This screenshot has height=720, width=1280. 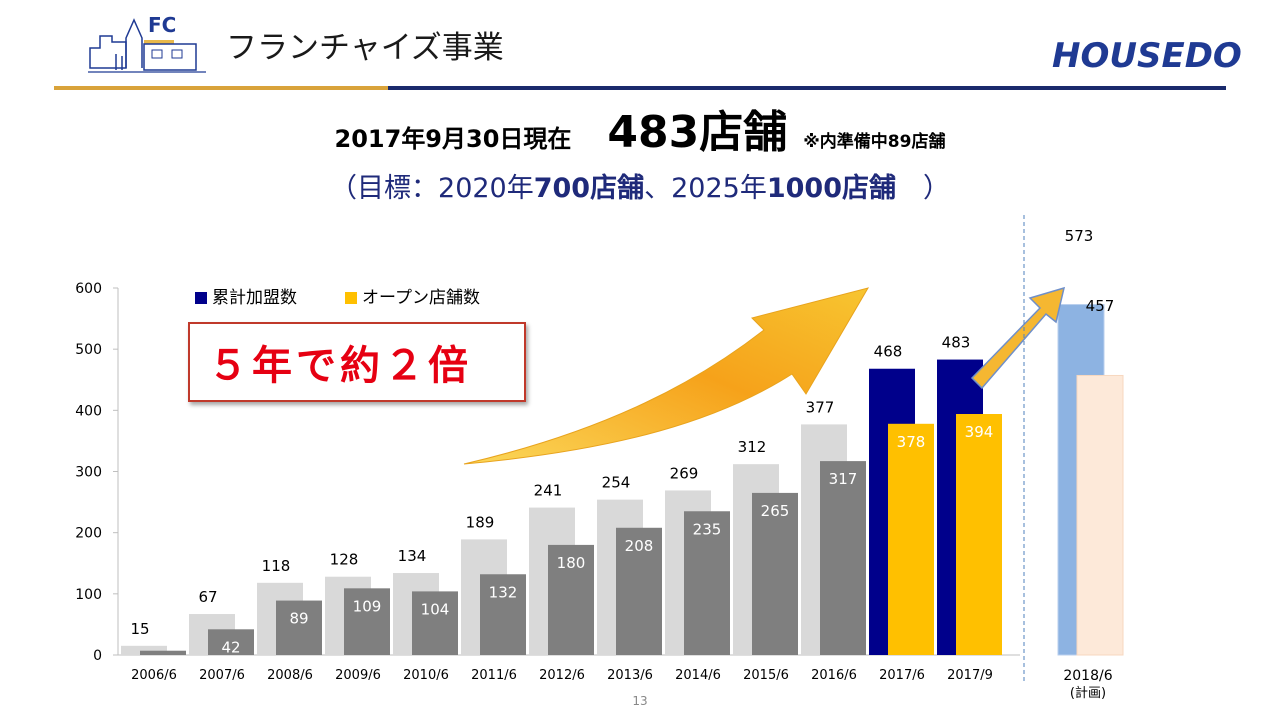 I want to click on headline-date: 2017年9月30日現在, so click(x=453, y=139).